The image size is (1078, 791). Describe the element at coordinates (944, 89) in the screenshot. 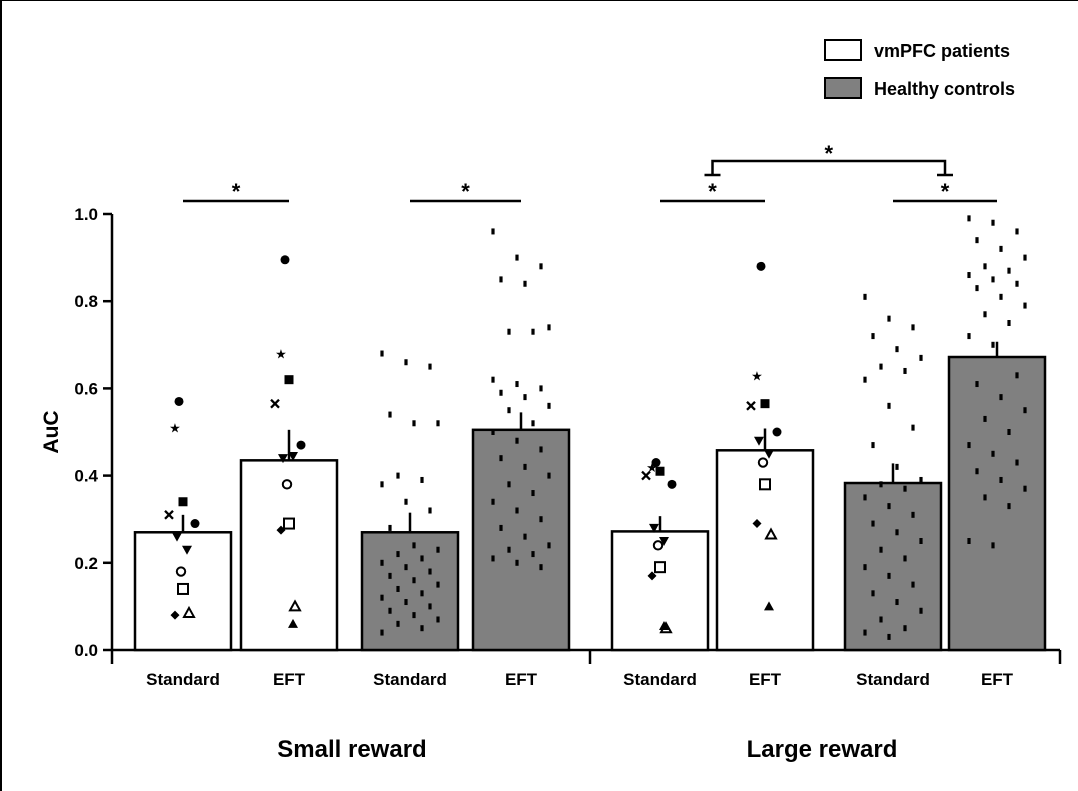

I see `legend-label: Healthy controls` at that location.